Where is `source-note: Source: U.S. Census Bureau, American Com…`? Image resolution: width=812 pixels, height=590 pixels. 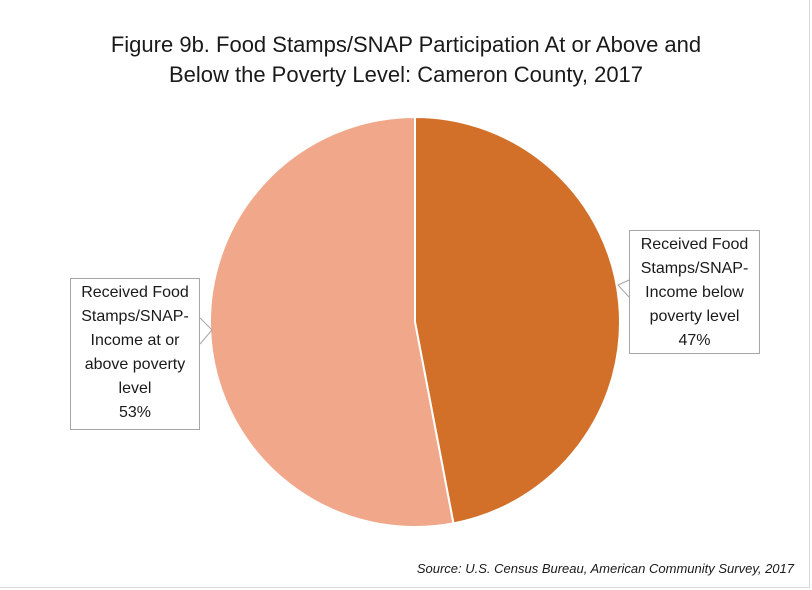 source-note: Source: U.S. Census Bureau, American Com… is located at coordinates (605, 568).